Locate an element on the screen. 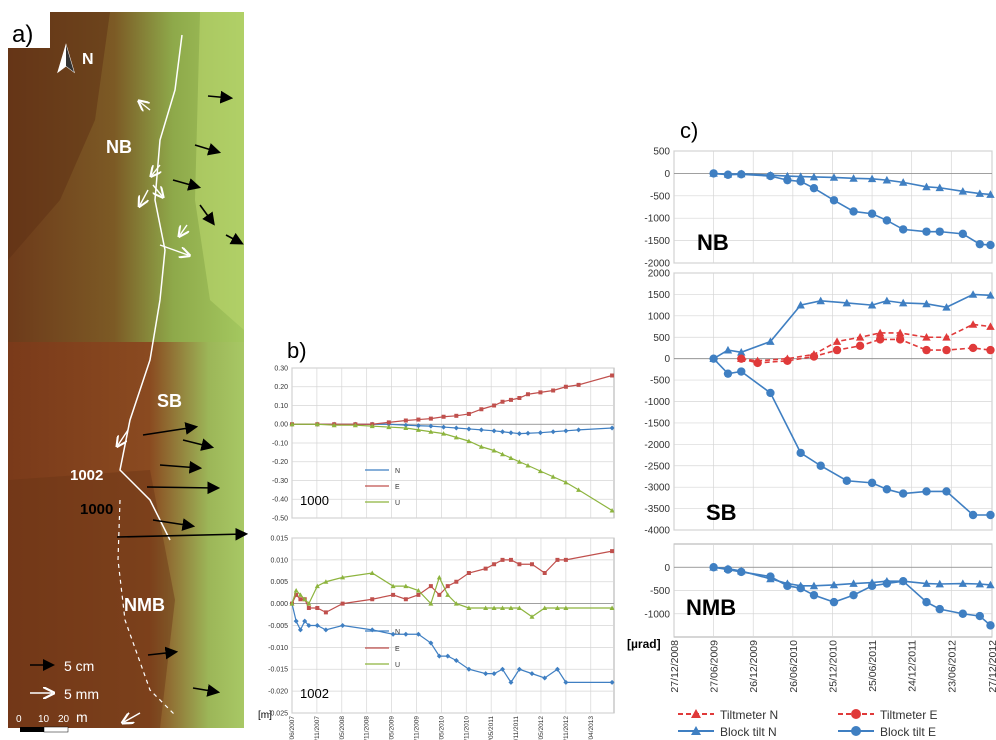 The image size is (996, 740). north-arrow-icon: N is located at coordinates (75, 58).